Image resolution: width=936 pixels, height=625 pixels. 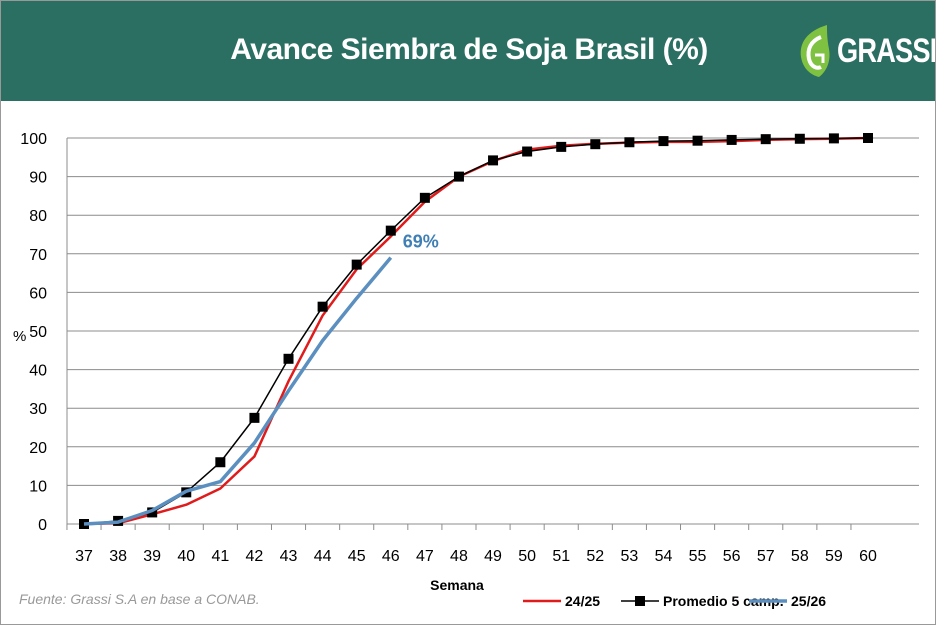 I want to click on y-tick-label: 100, so click(x=33, y=139).